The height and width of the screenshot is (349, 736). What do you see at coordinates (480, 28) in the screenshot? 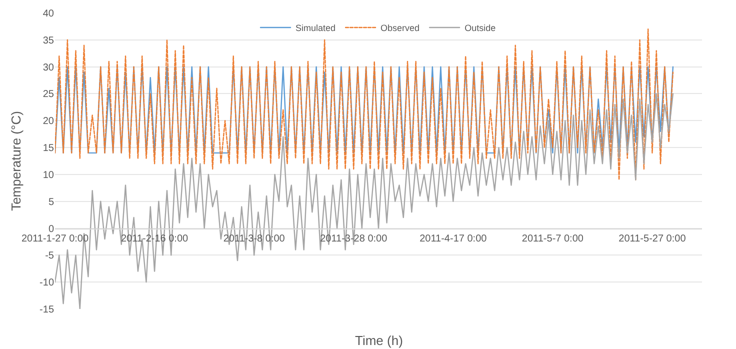
I see `legend-label: Outside` at bounding box center [480, 28].